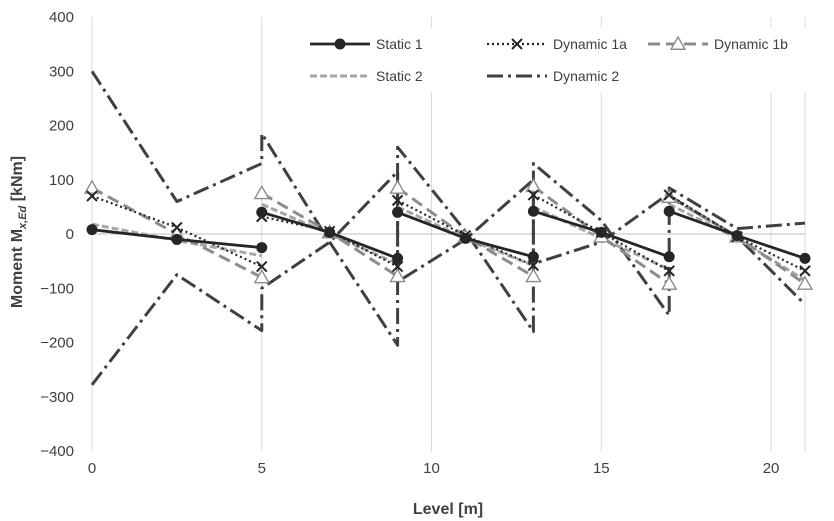 The image size is (834, 521). What do you see at coordinates (17, 181) in the screenshot?
I see `y-axis-title-unit: [kNm]` at bounding box center [17, 181].